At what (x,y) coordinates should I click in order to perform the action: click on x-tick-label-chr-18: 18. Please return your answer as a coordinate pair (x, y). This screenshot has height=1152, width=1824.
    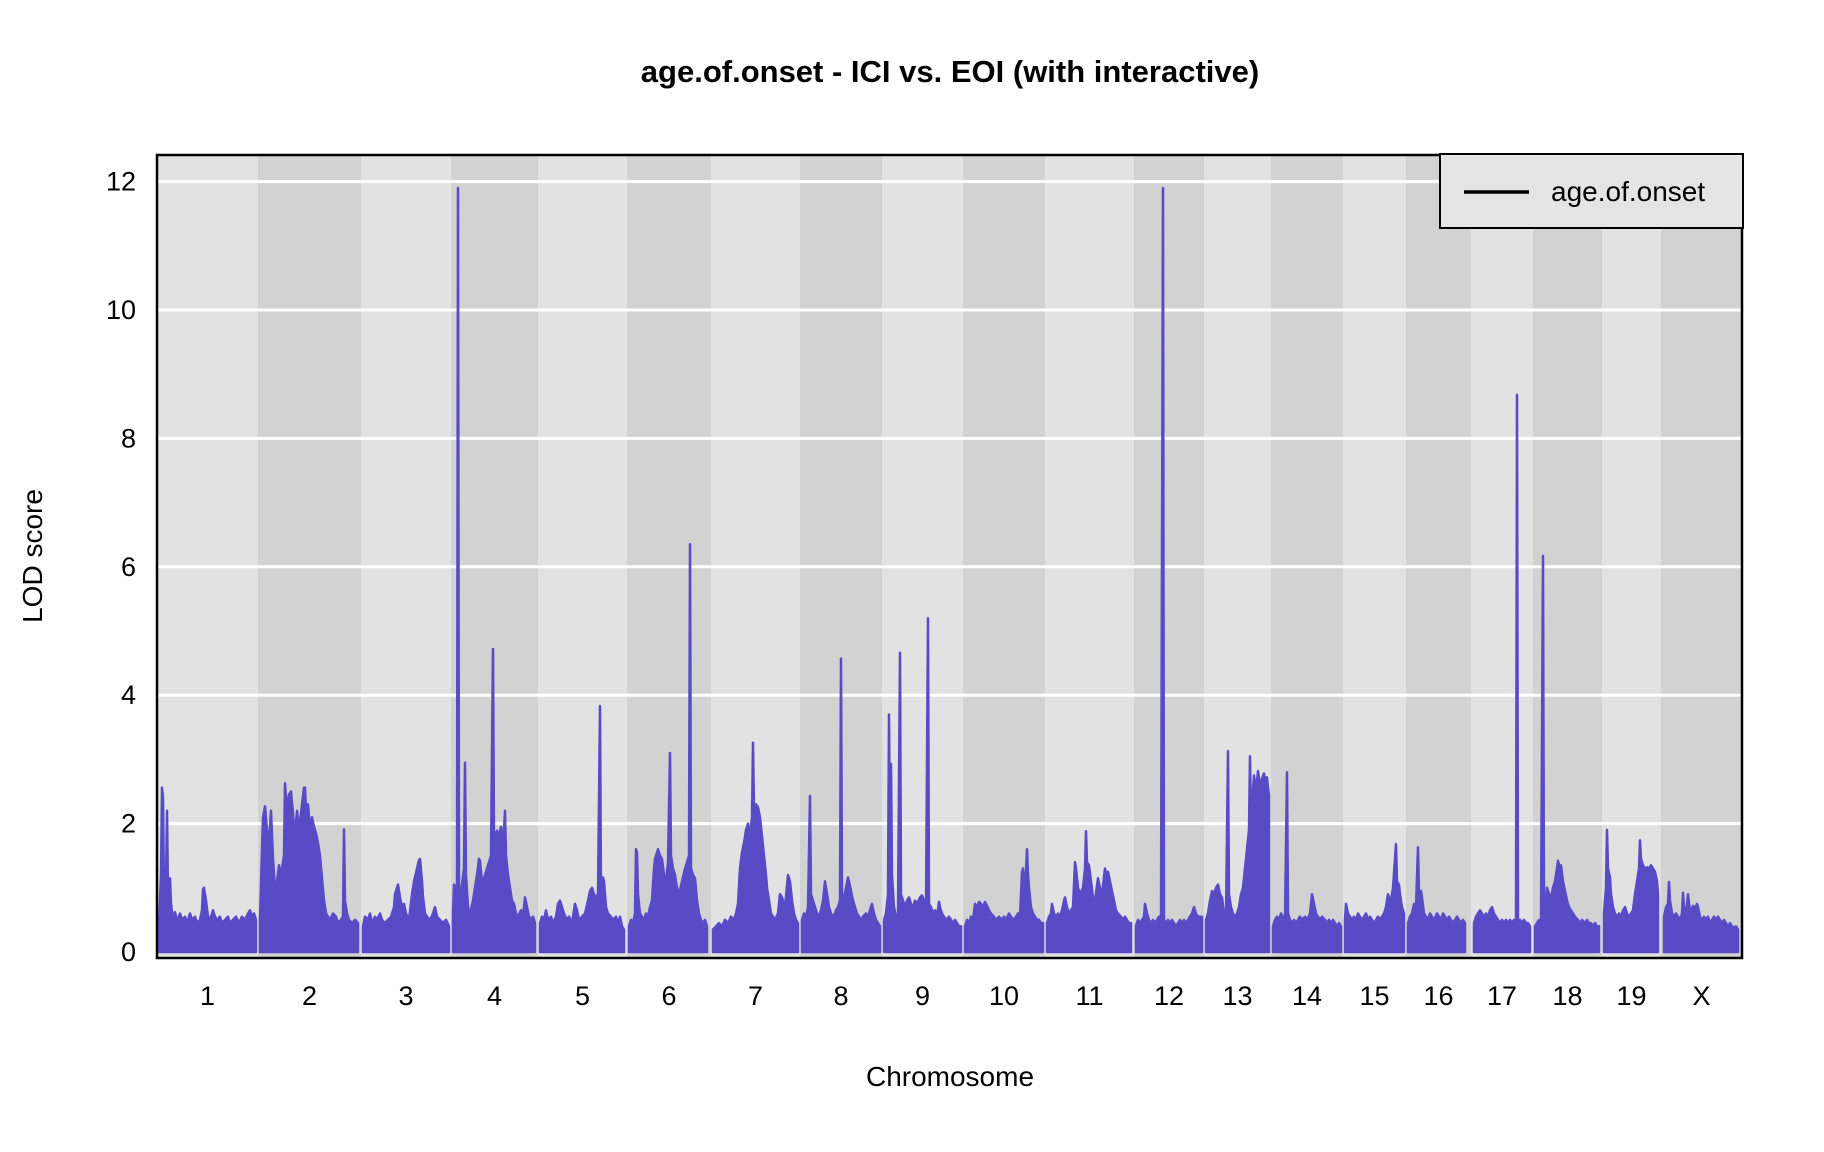
    Looking at the image, I should click on (1567, 996).